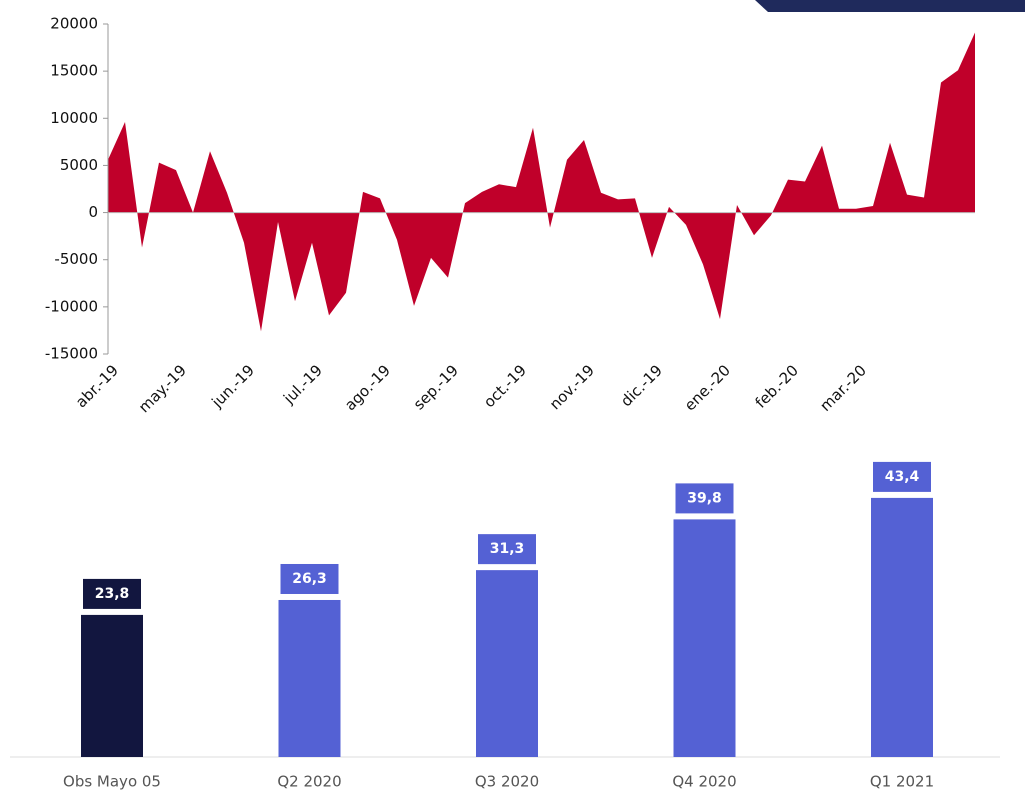  Describe the element at coordinates (112, 782) in the screenshot. I see `x-tick-label: Obs Mayo 05` at that location.